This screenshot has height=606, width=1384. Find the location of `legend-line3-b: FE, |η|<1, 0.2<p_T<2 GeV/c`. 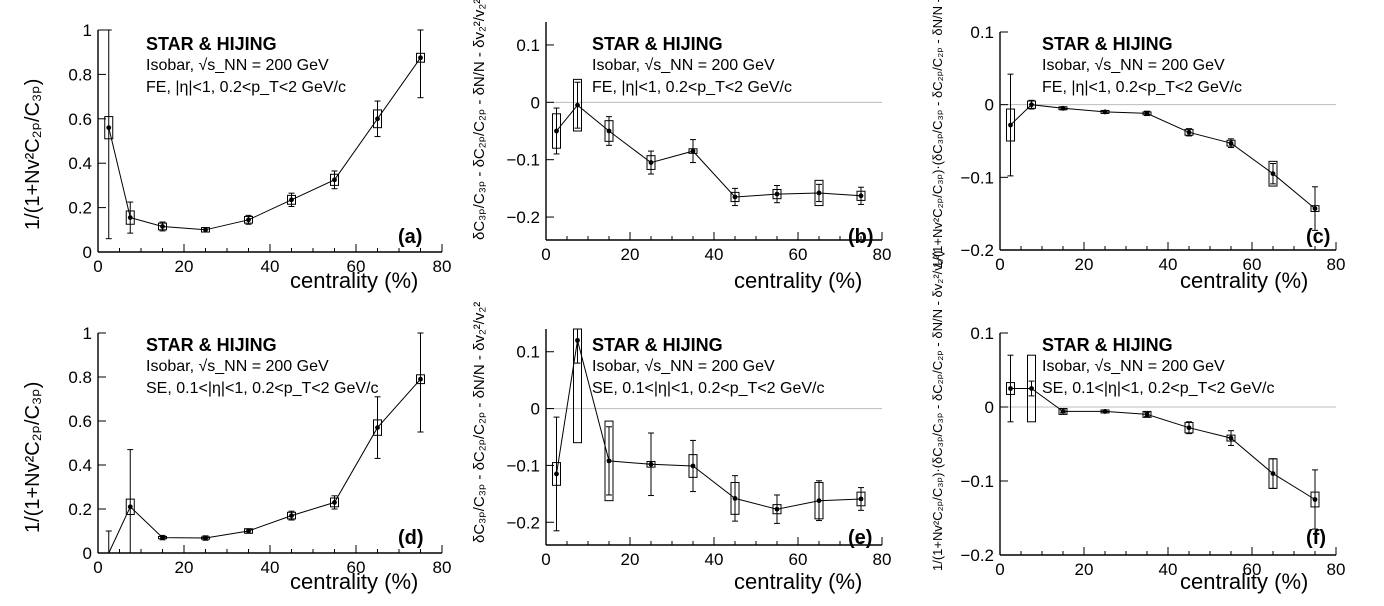

legend-line3-b: FE, |η|<1, 0.2<p_T<2 GeV/c is located at coordinates (692, 87).